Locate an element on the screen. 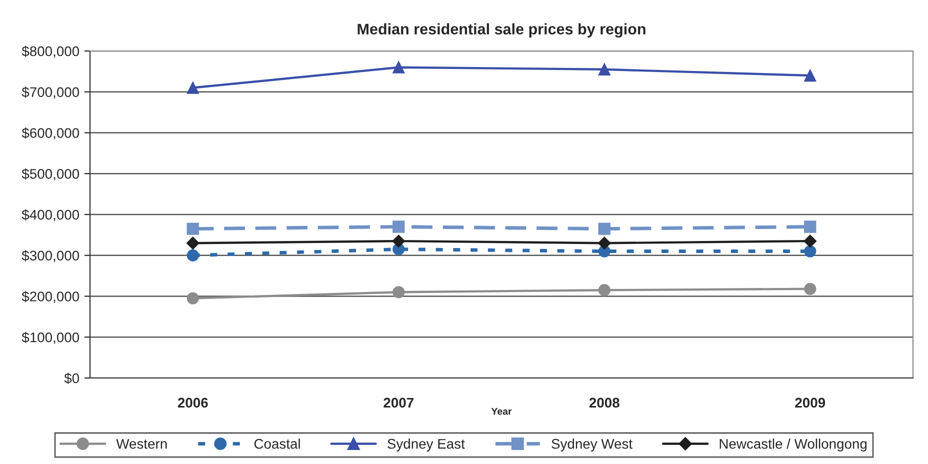  y-tick-label: $500,000 is located at coordinates (51, 174).